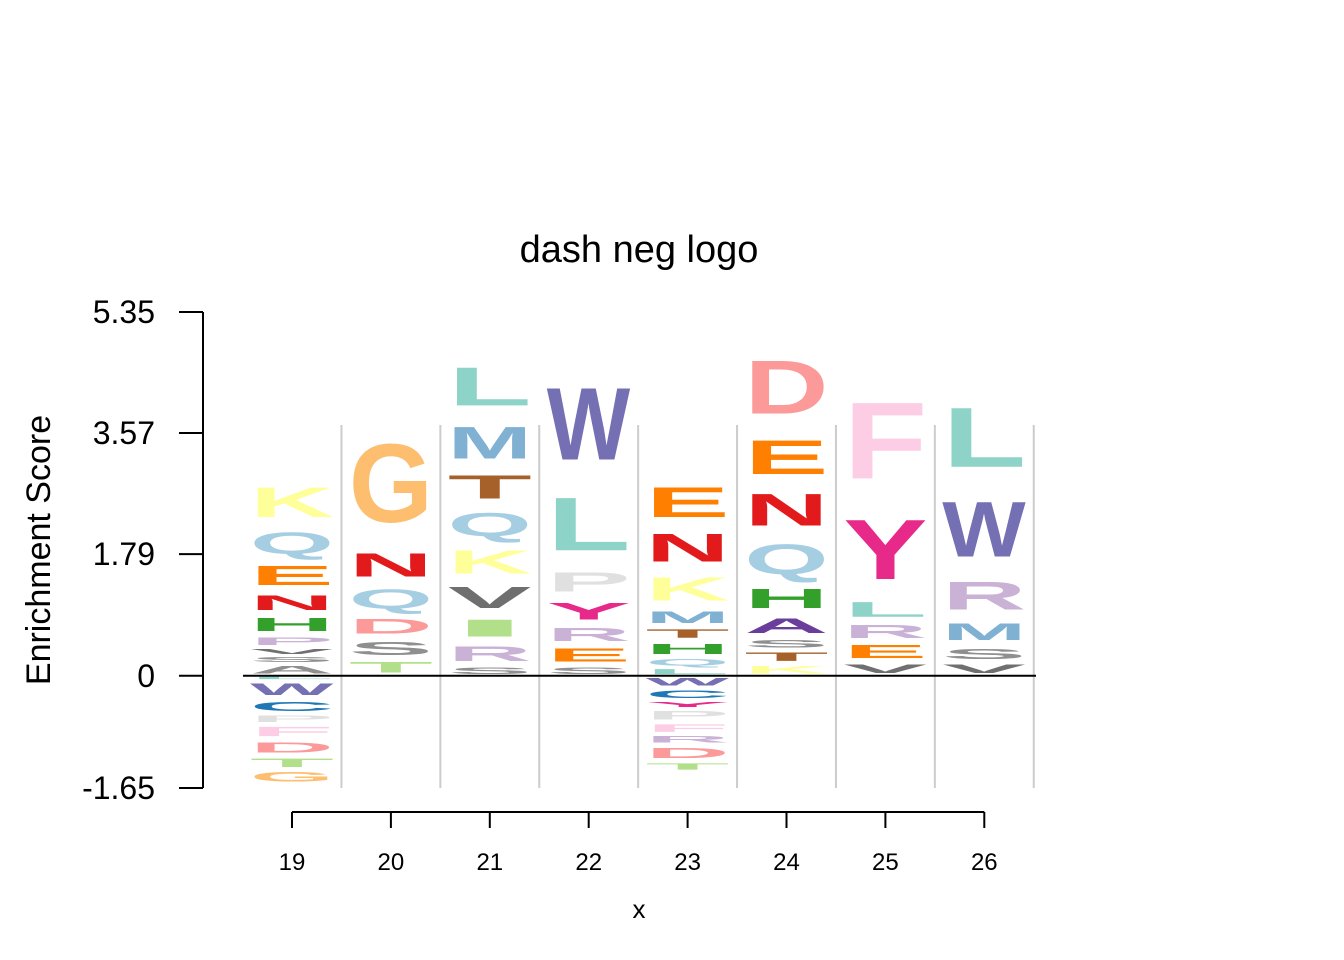 This screenshot has width=1344, height=960. What do you see at coordinates (885, 862) in the screenshot?
I see `x-tick-label: 25` at bounding box center [885, 862].